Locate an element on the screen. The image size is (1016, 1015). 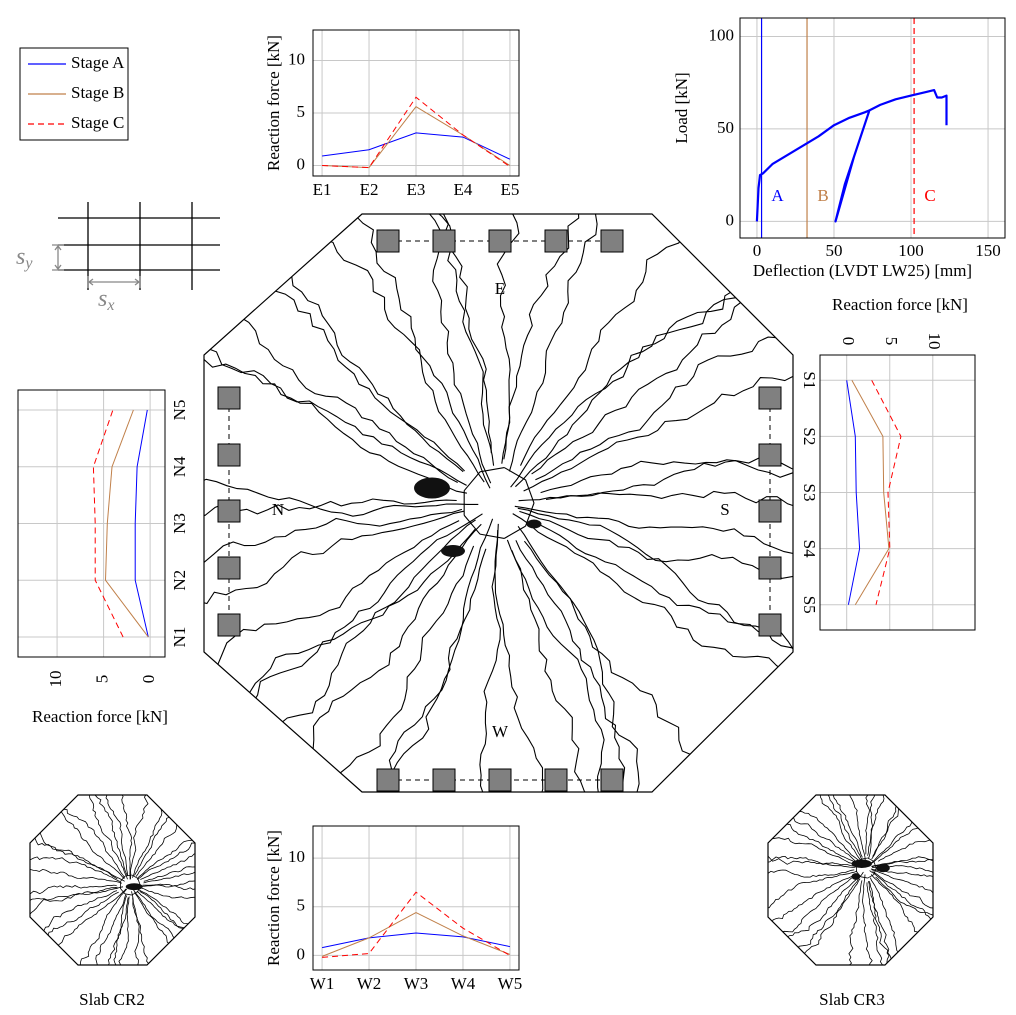
side-label: W is located at coordinates (500, 731).